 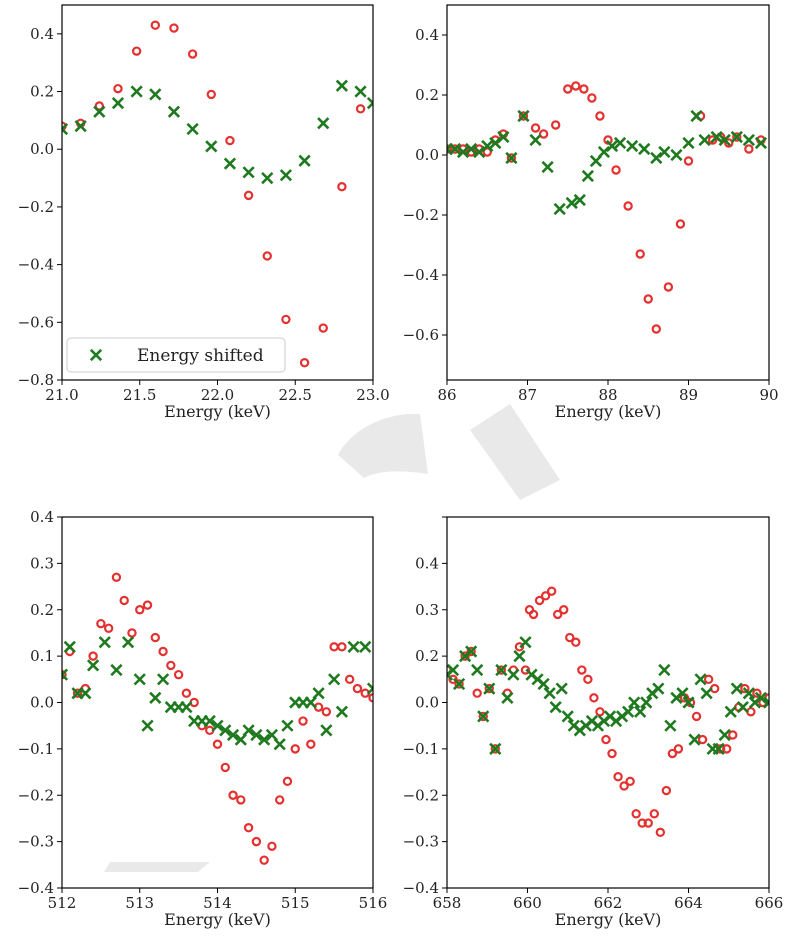 What do you see at coordinates (427, 35) in the screenshot?
I see `y-tick-label: 0.4` at bounding box center [427, 35].